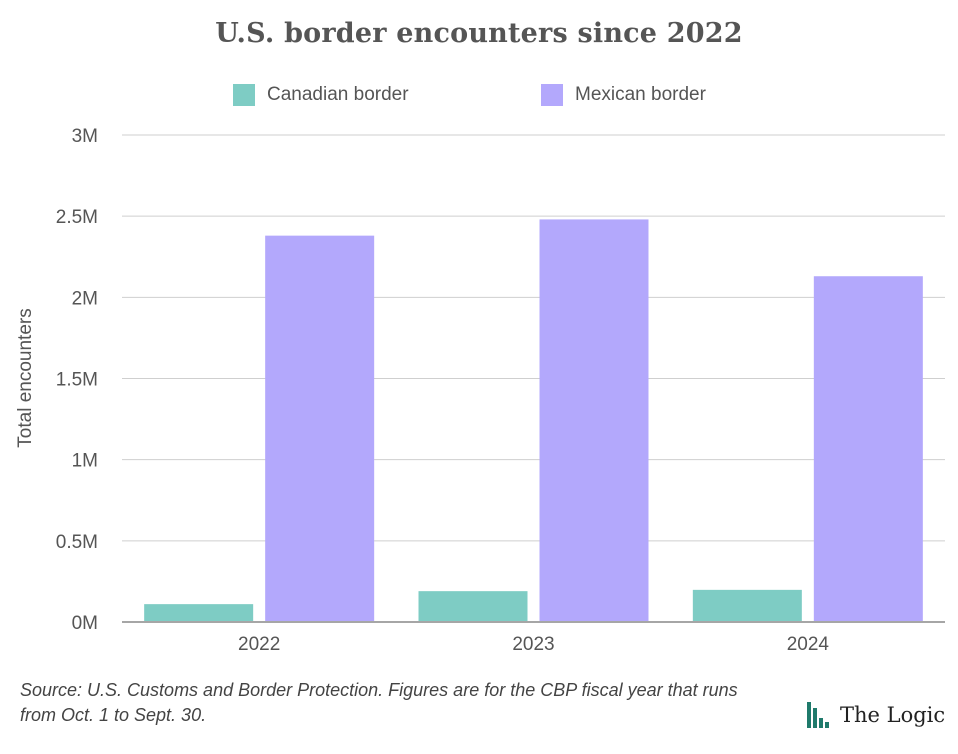  Describe the element at coordinates (479, 33) in the screenshot. I see `chart-title: U.S. border encounters since 2022` at that location.